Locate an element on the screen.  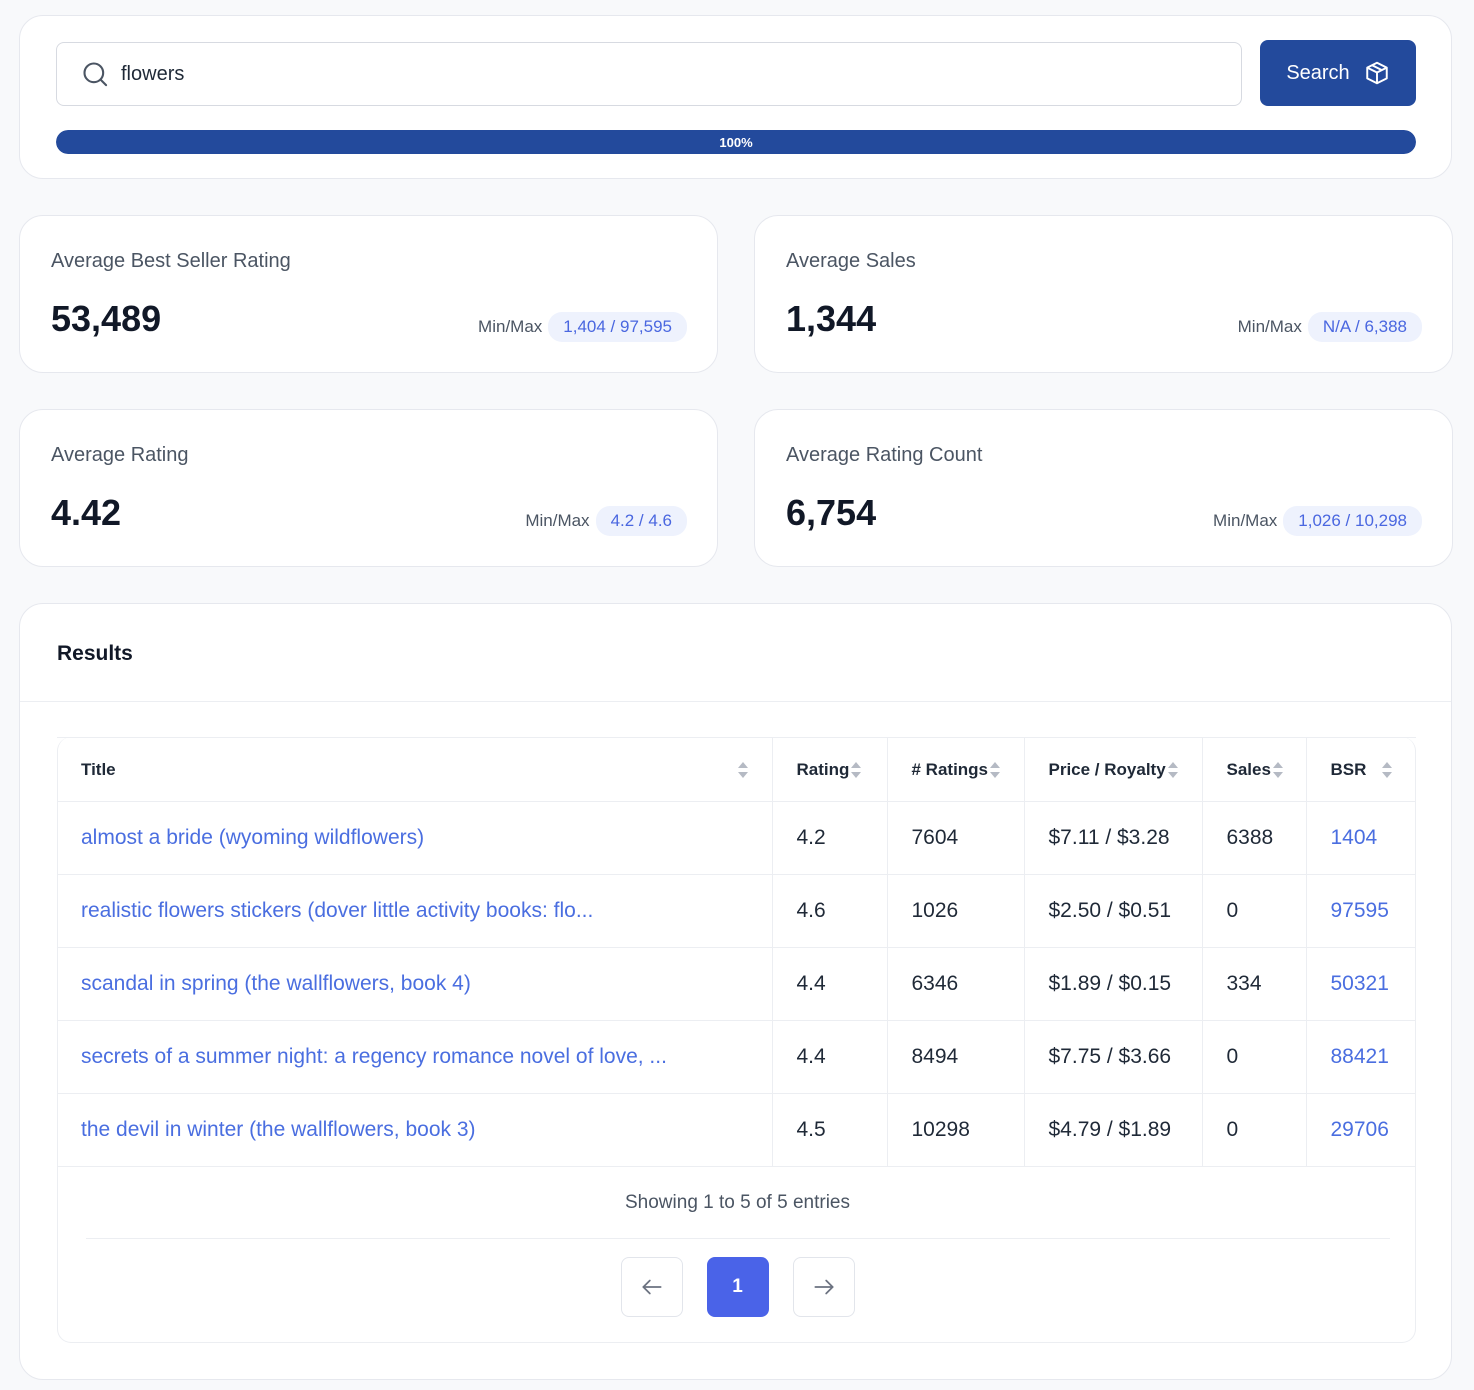
search-button: Search is located at coordinates (1338, 73).